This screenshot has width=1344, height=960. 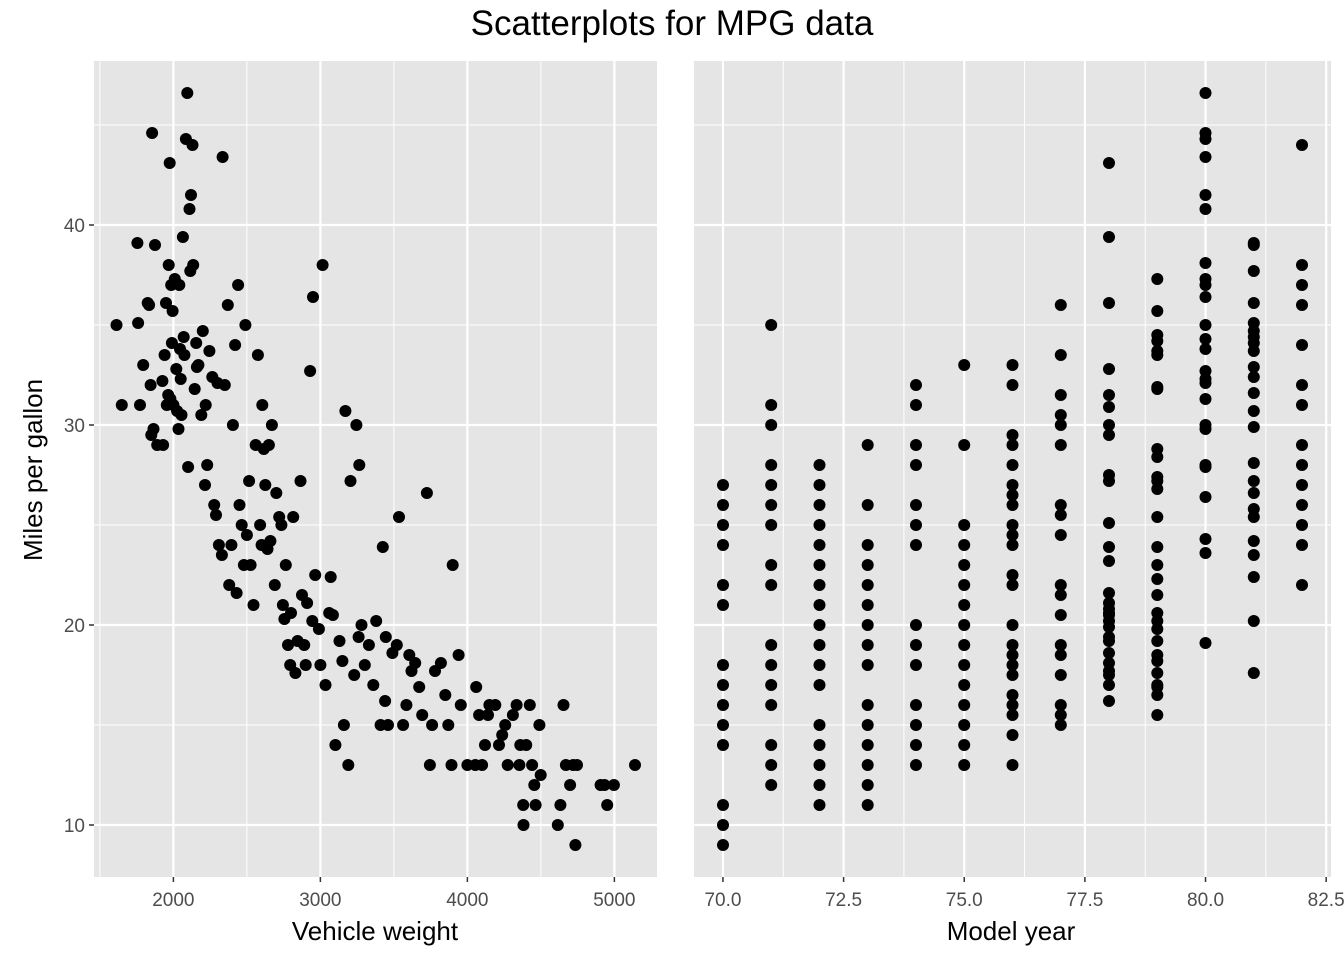 What do you see at coordinates (33, 470) in the screenshot?
I see `y-axis-title: Miles per gallon` at bounding box center [33, 470].